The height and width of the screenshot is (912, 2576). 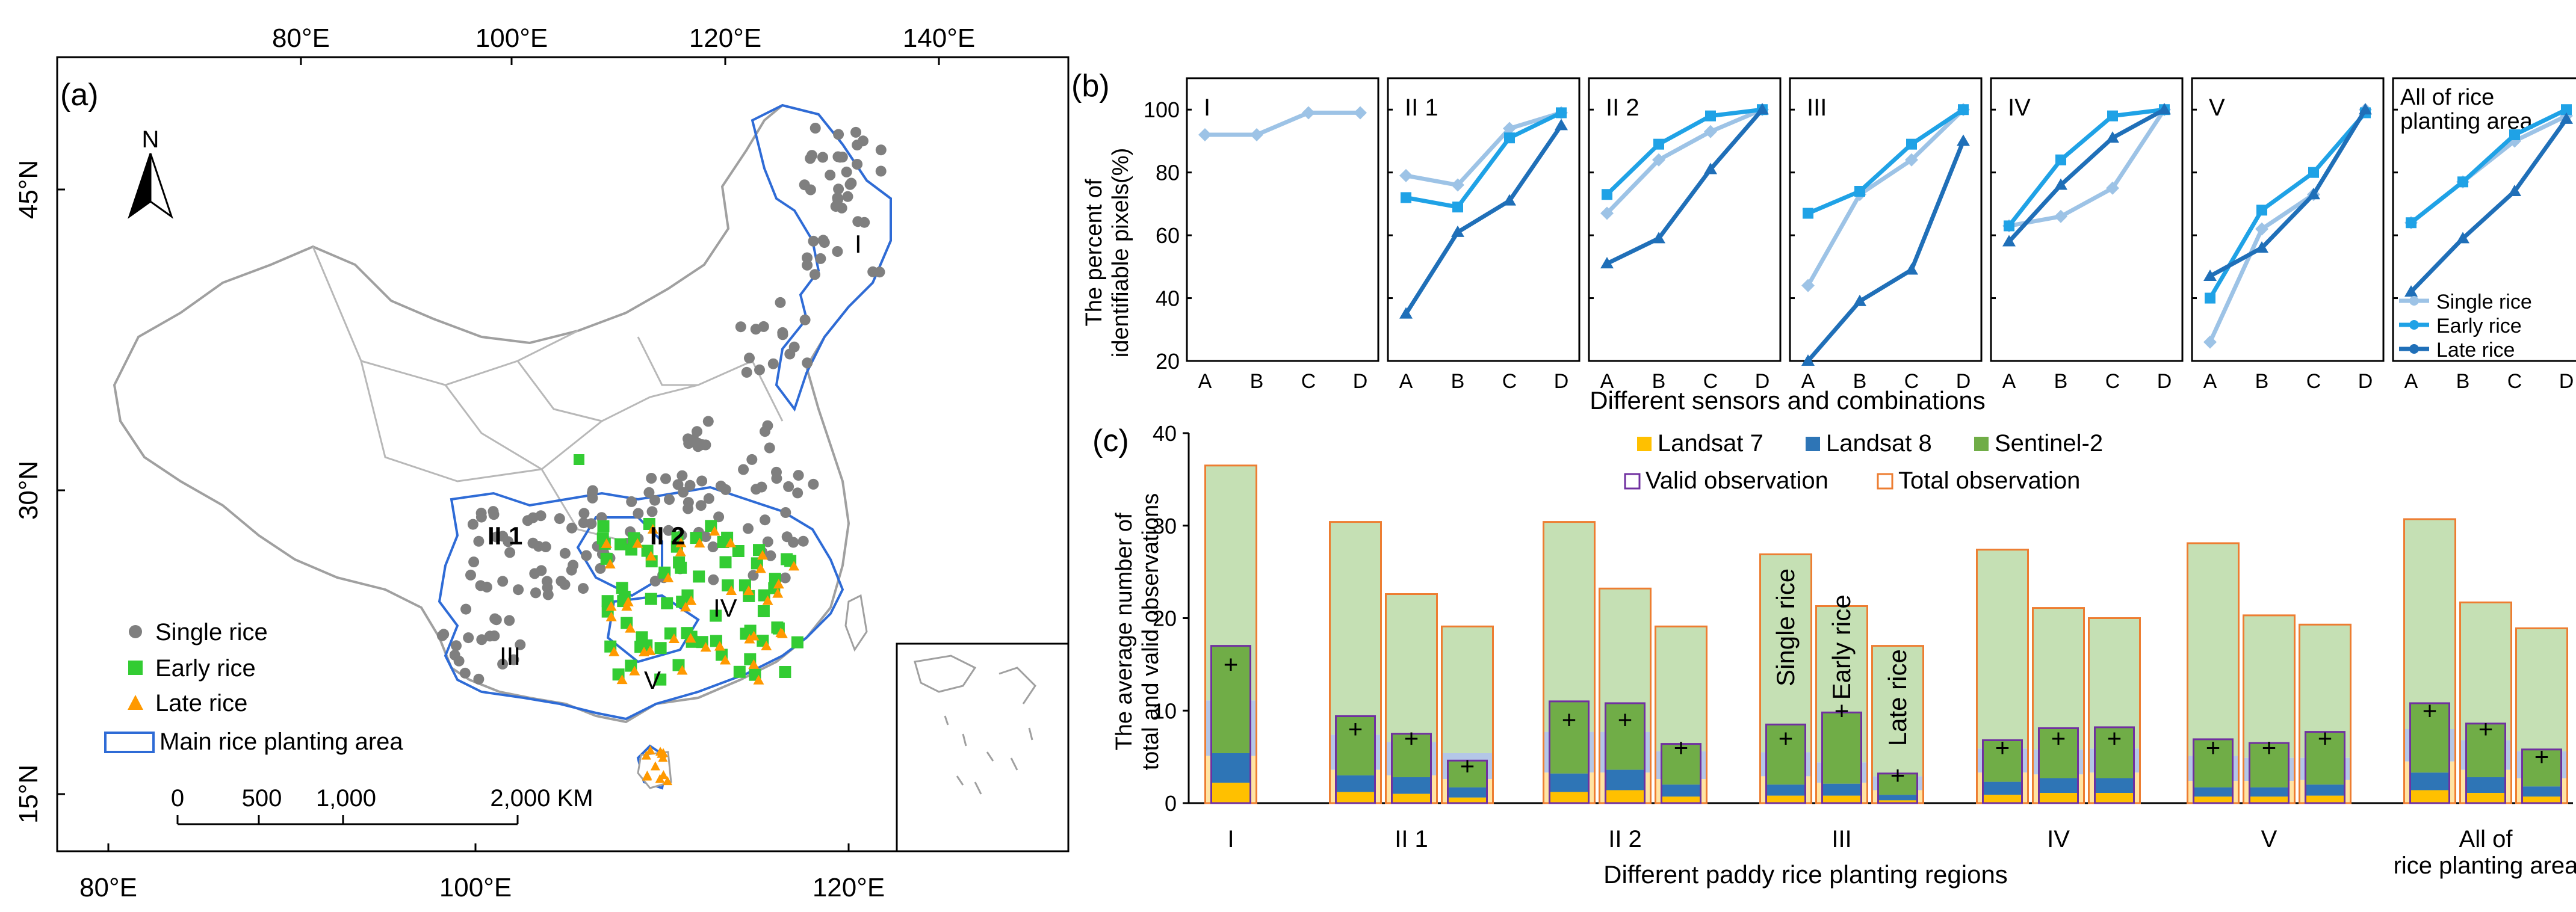 What do you see at coordinates (1842, 647) in the screenshot?
I see `c-bar-annotation: Early rice` at bounding box center [1842, 647].